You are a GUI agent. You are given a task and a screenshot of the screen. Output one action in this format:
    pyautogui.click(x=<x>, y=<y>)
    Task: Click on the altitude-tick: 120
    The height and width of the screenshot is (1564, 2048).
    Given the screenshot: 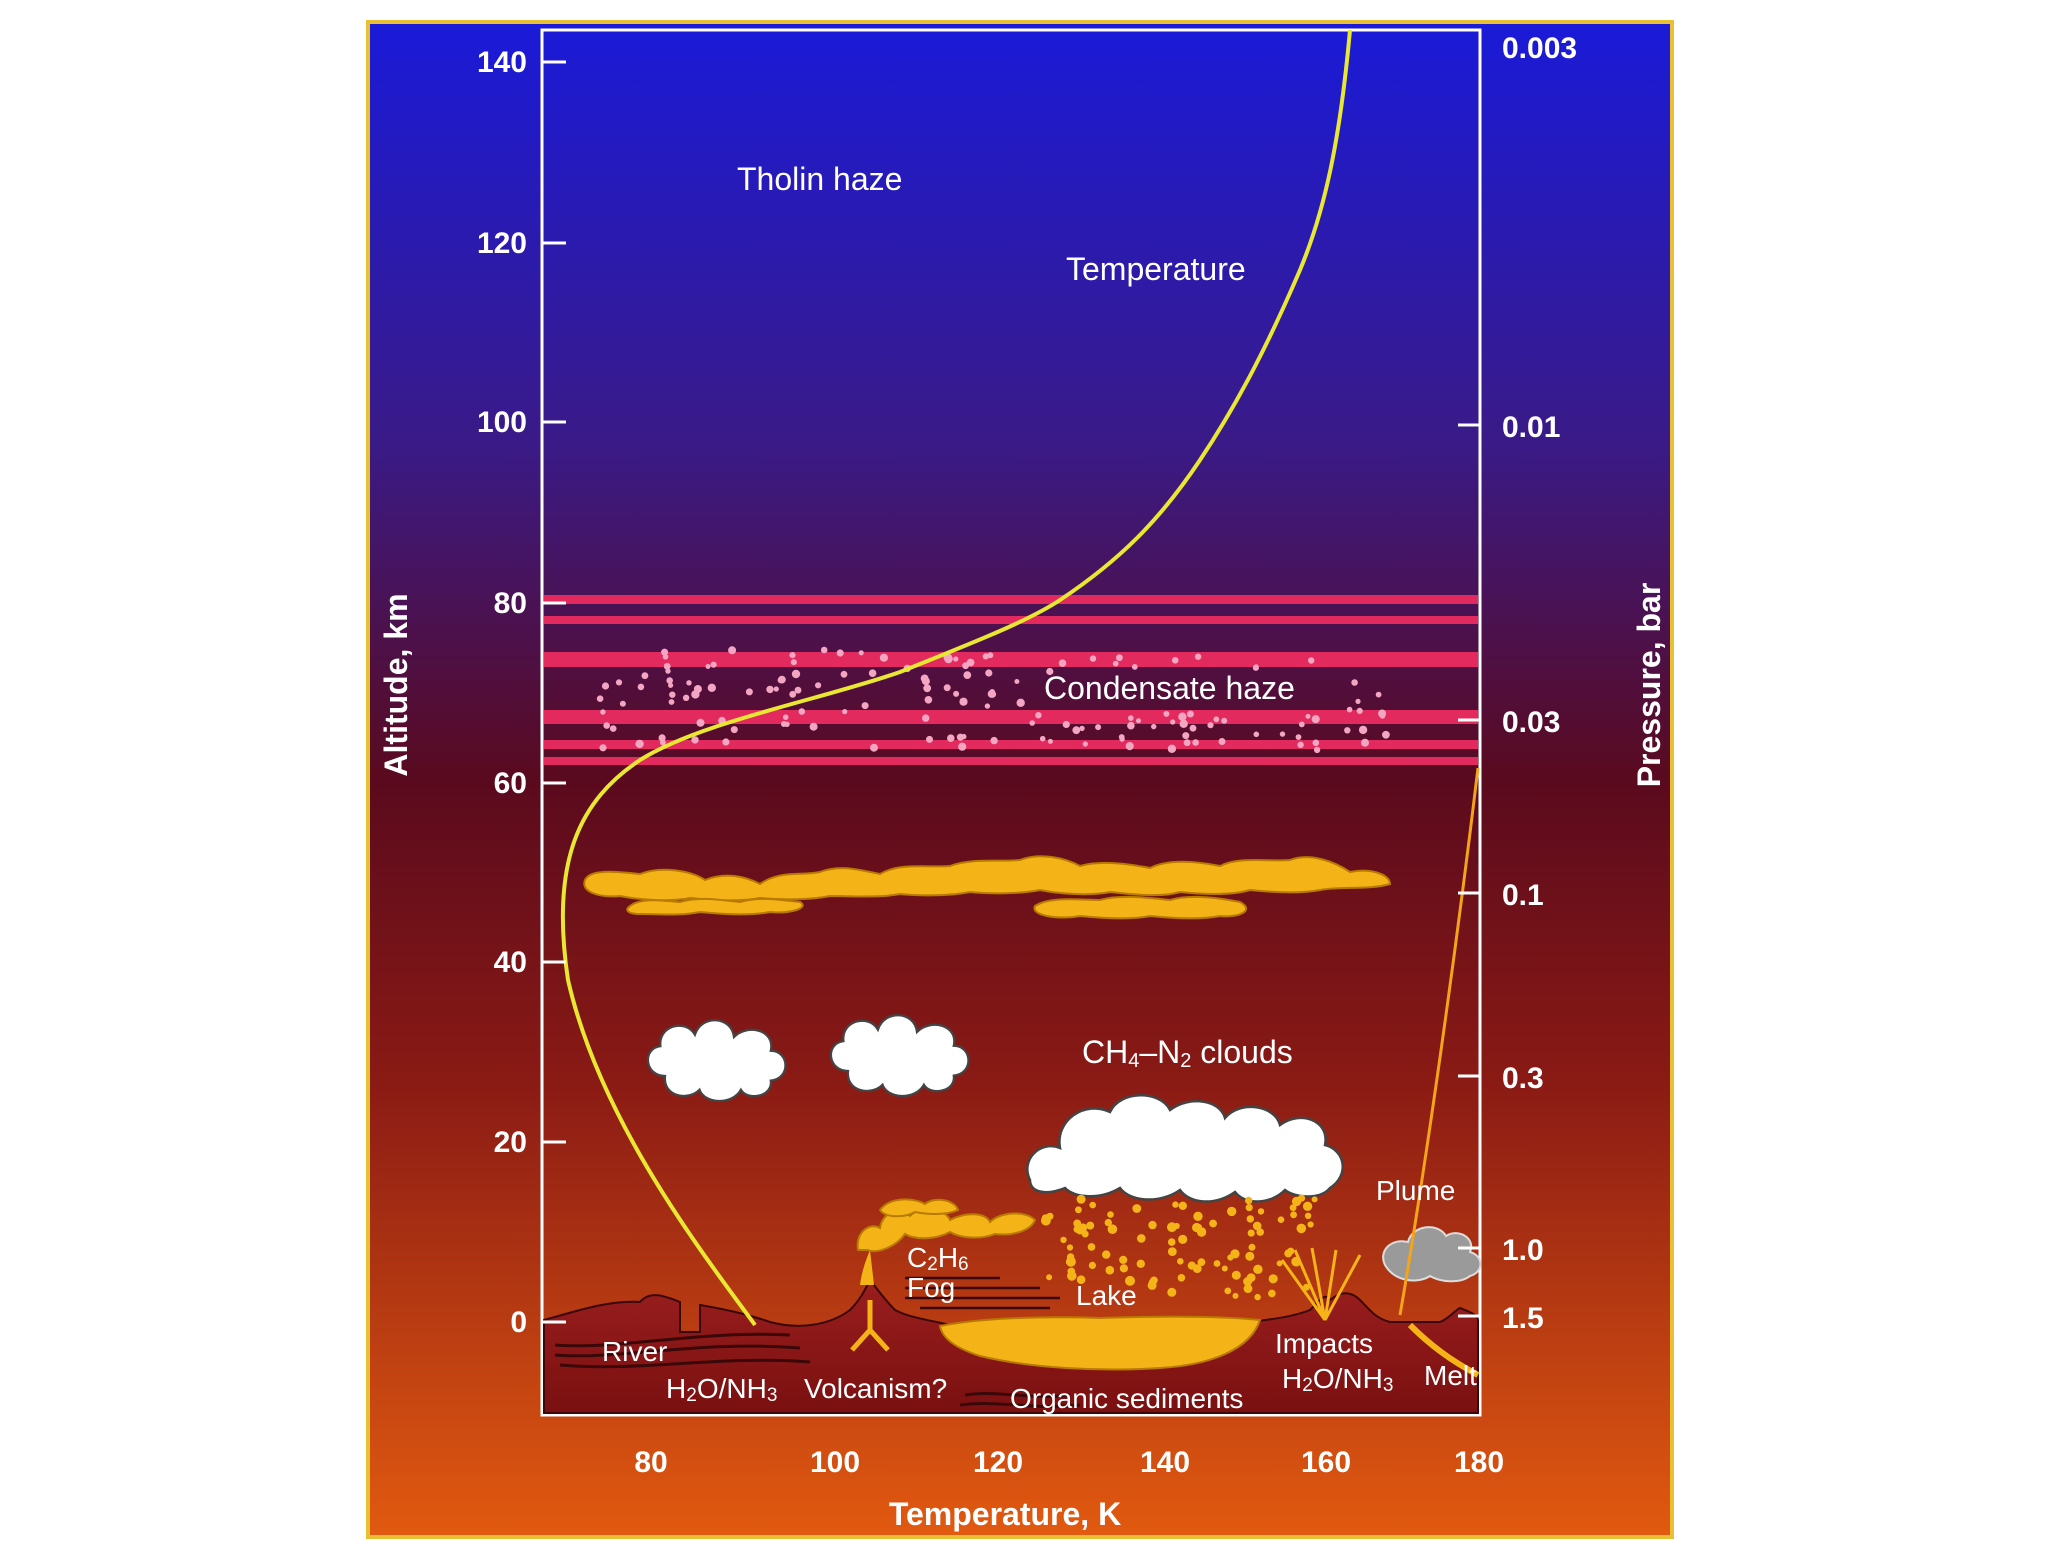 What is the action you would take?
    pyautogui.click(x=502, y=243)
    